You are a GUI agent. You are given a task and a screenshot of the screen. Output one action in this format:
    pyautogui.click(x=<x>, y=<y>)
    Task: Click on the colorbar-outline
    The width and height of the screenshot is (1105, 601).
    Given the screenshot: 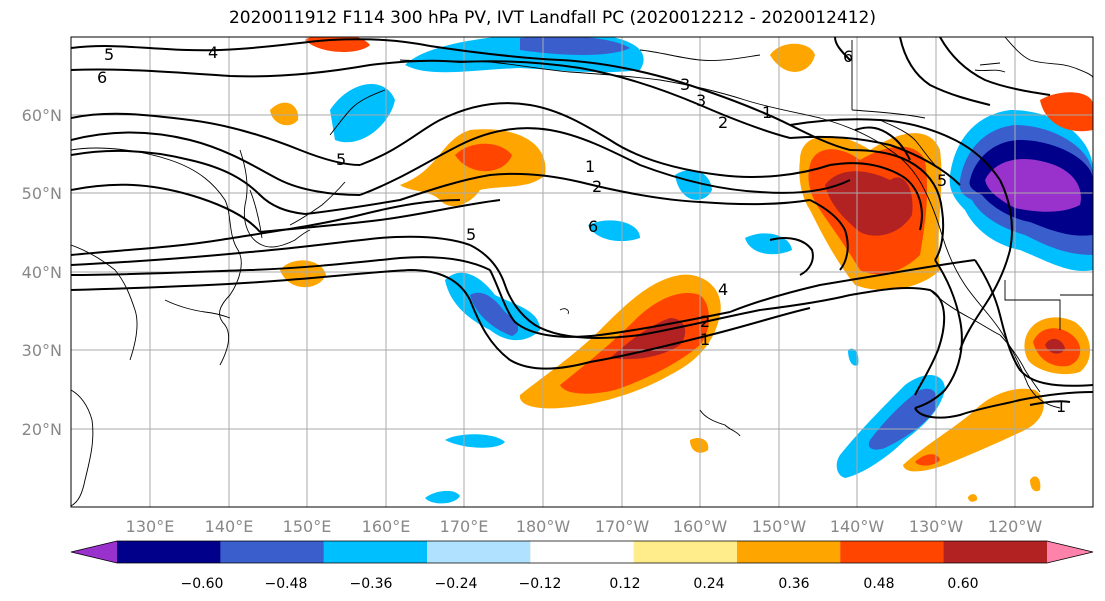 What is the action you would take?
    pyautogui.click(x=582, y=552)
    